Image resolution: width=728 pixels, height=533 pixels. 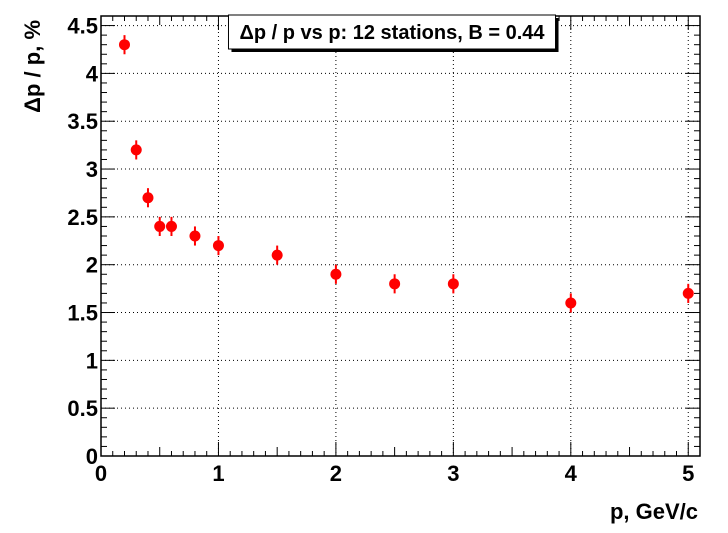 What do you see at coordinates (92, 265) in the screenshot?
I see `y-tick-label: 2` at bounding box center [92, 265].